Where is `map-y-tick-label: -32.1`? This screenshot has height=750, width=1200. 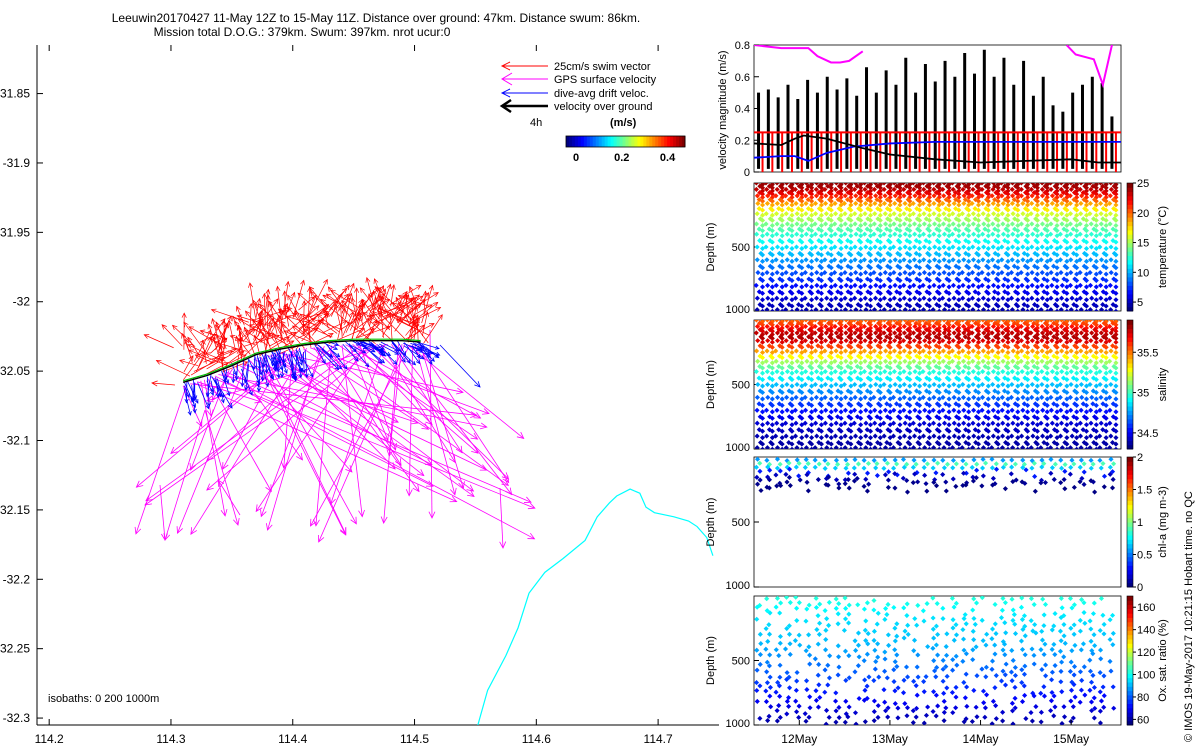 map-y-tick-label: -32.1 is located at coordinates (17, 441).